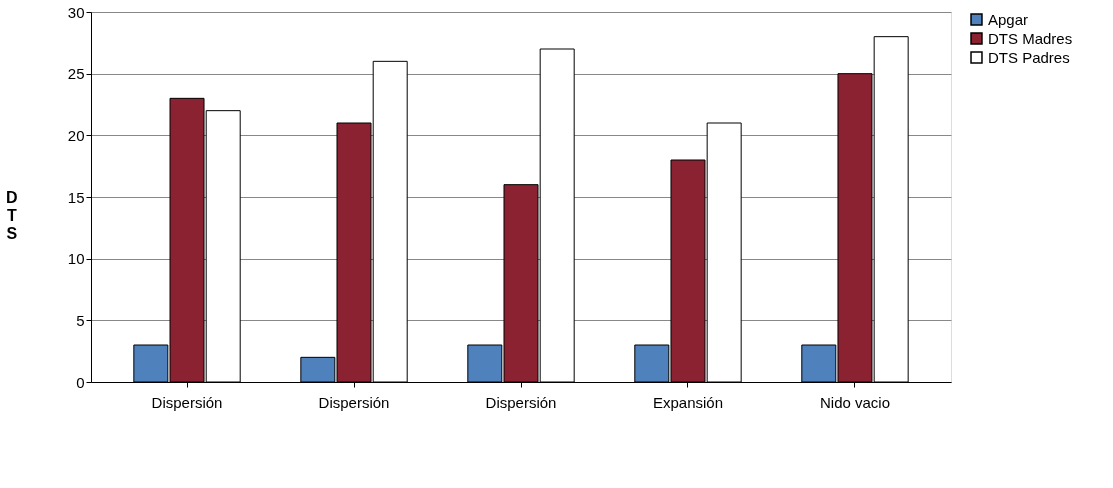 This screenshot has height=488, width=1113. Describe the element at coordinates (76, 259) in the screenshot. I see `y-tick-label: 10` at that location.